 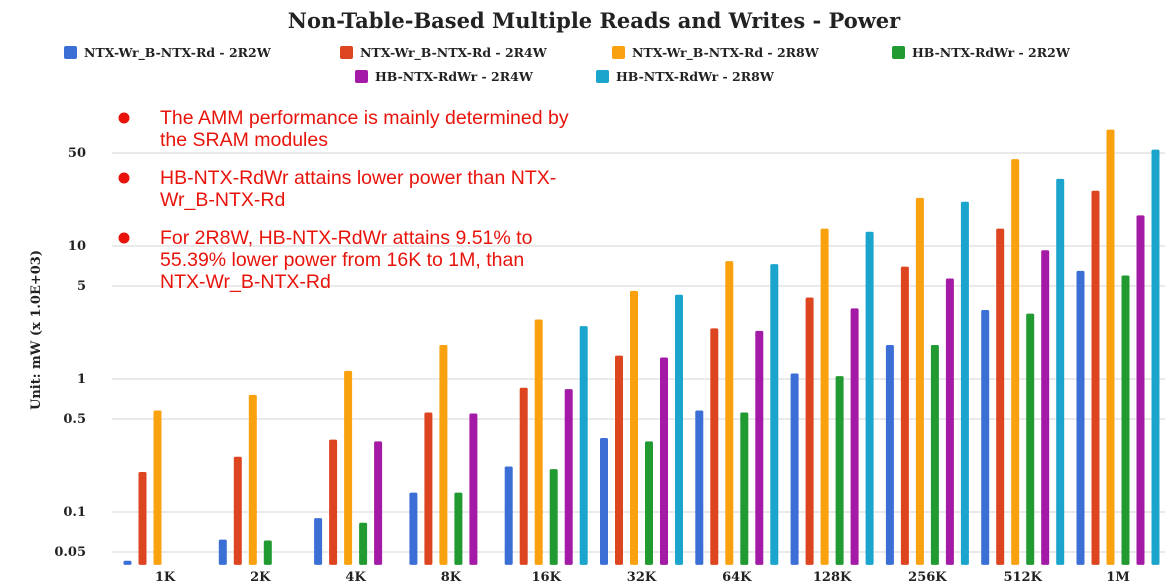 What do you see at coordinates (454, 53) in the screenshot?
I see `legend-label: NTX-Wr_B-NTX-Rd - 2R4W` at bounding box center [454, 53].